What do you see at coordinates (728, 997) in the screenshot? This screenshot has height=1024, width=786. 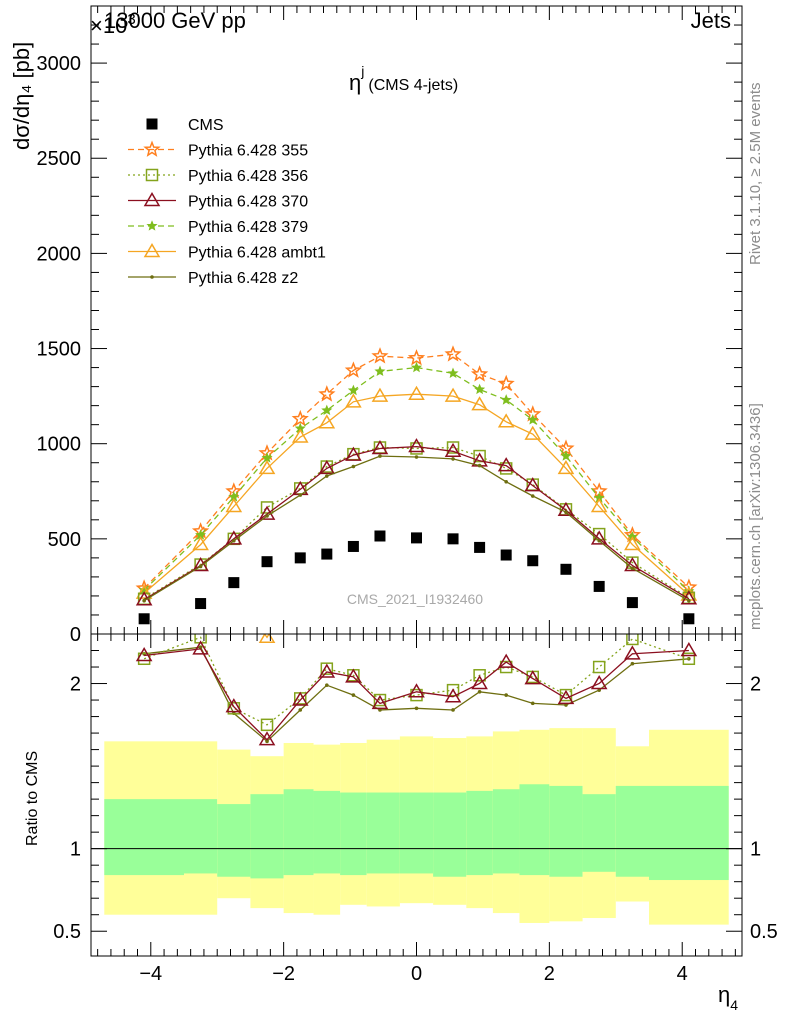 I see `x-axis-label: η4` at bounding box center [728, 997].